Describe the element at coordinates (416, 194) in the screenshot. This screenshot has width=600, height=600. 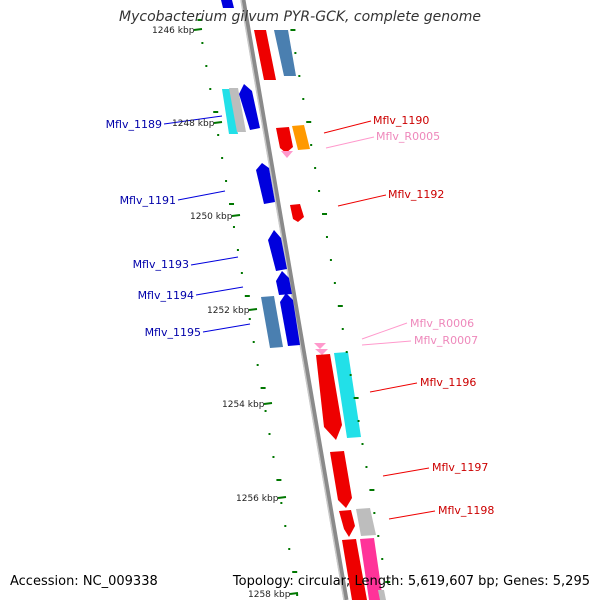
I see `feature-label-mflv-1192: Mflv_1192` at that location.